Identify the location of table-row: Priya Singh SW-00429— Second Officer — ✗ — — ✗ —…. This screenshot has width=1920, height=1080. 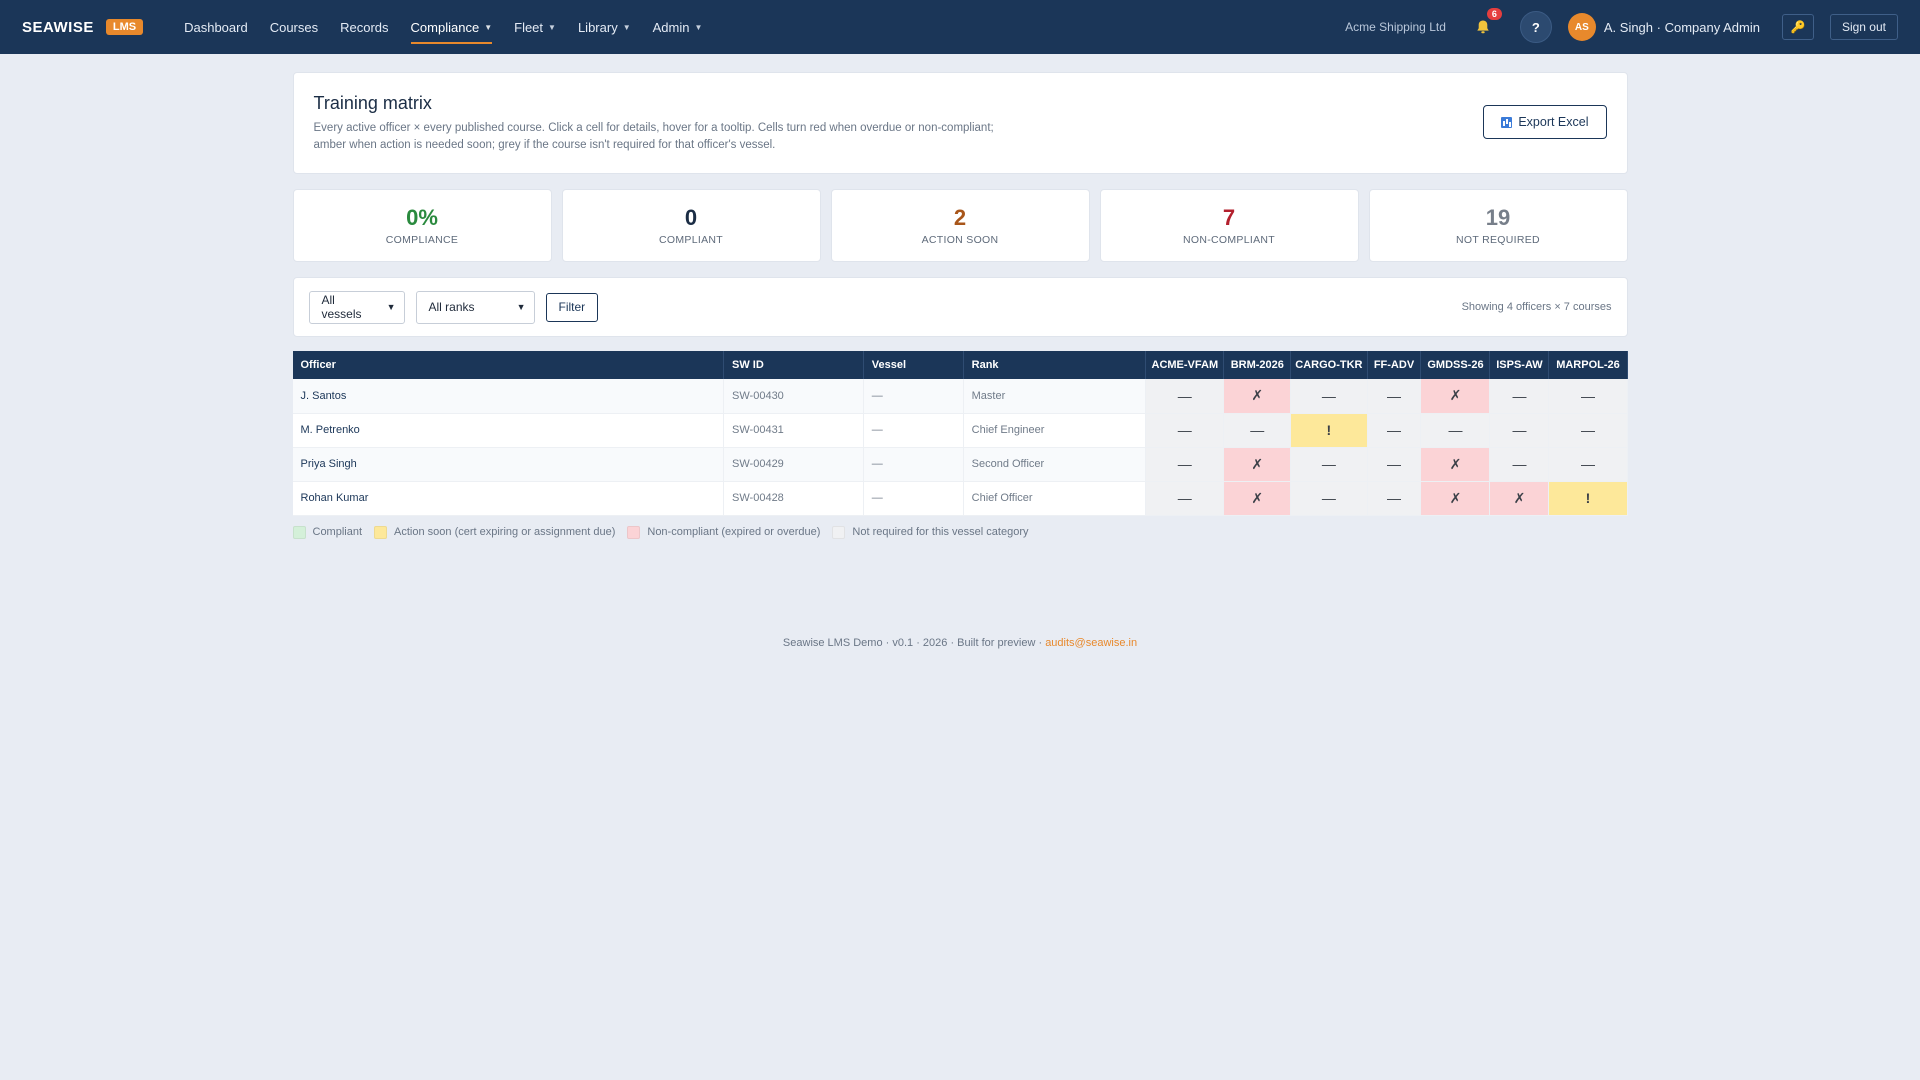
(960, 464).